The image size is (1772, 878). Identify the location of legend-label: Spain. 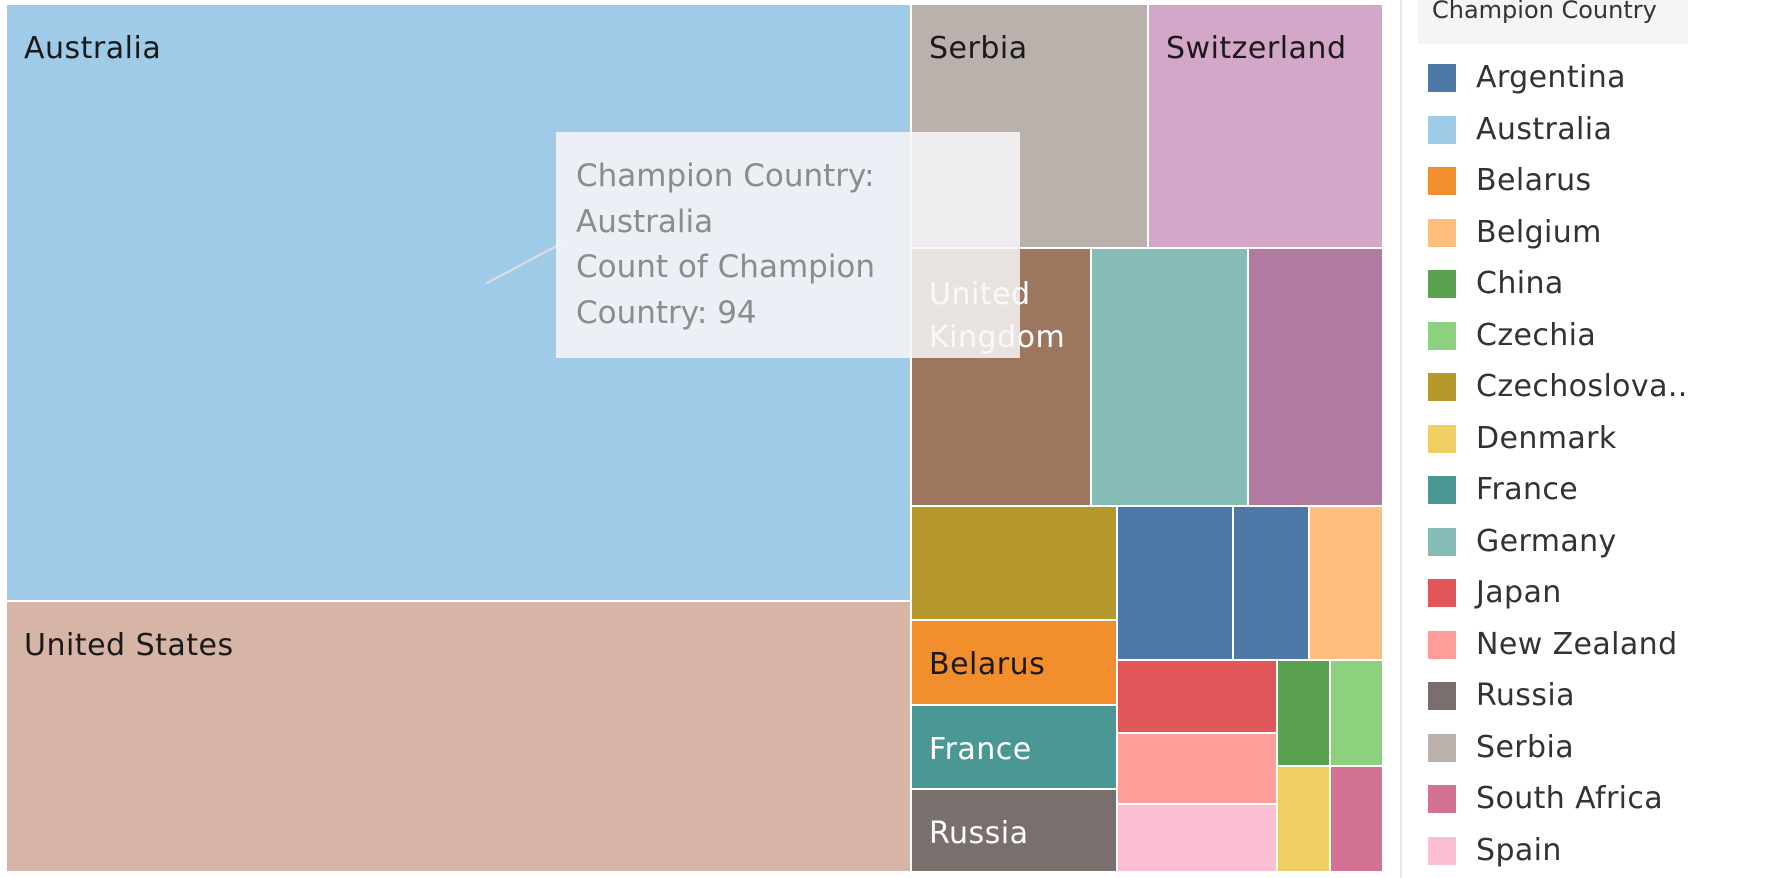
(1519, 850).